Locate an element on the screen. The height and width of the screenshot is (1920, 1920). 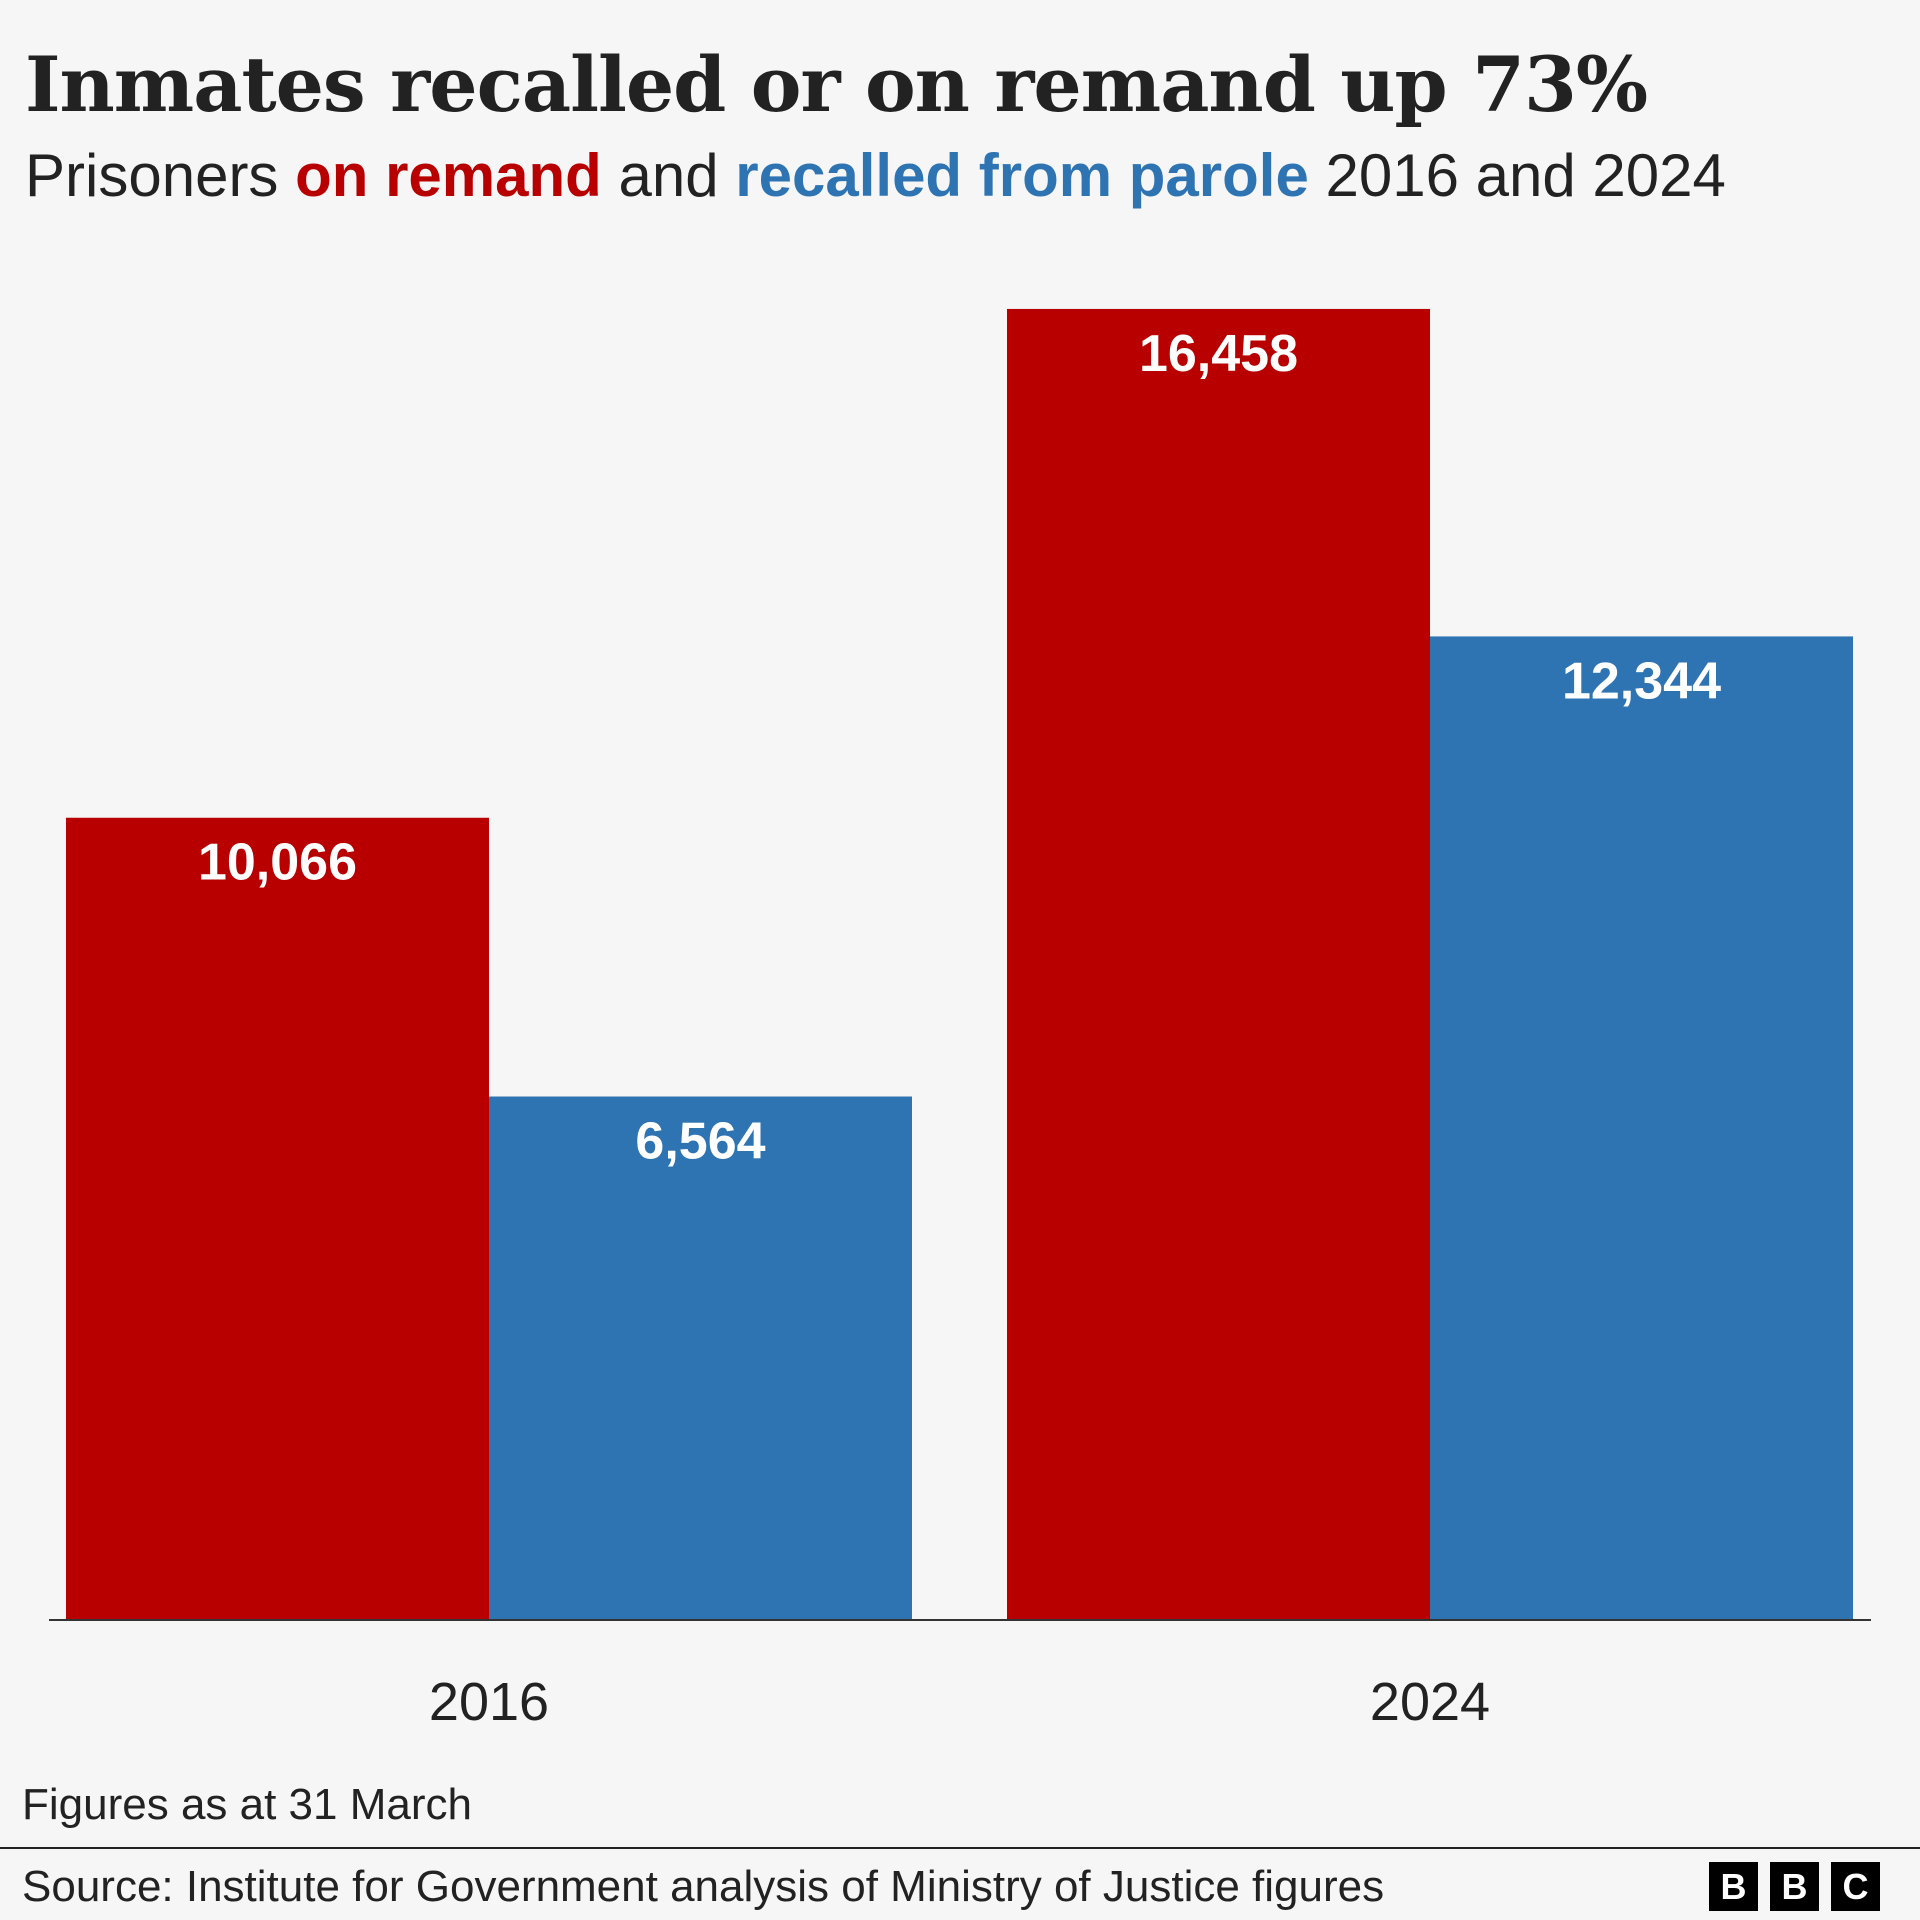
footnote: Figures as at 31 March is located at coordinates (247, 1804).